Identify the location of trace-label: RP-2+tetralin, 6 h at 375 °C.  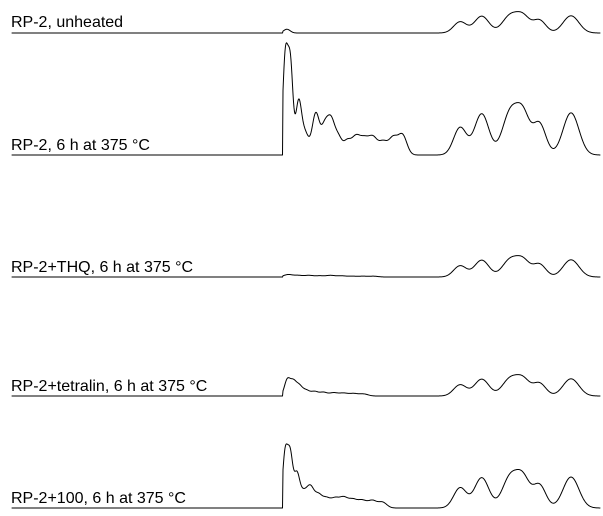
(109, 386).